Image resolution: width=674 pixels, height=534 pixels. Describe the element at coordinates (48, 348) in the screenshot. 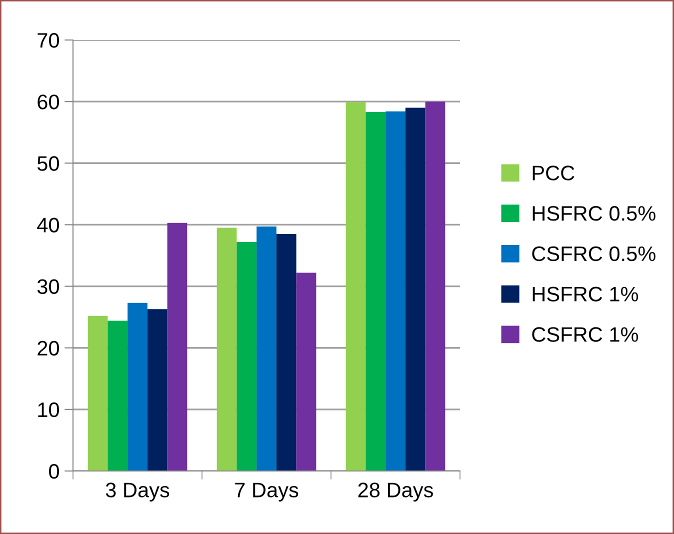

I see `y-tick-label: 20` at that location.